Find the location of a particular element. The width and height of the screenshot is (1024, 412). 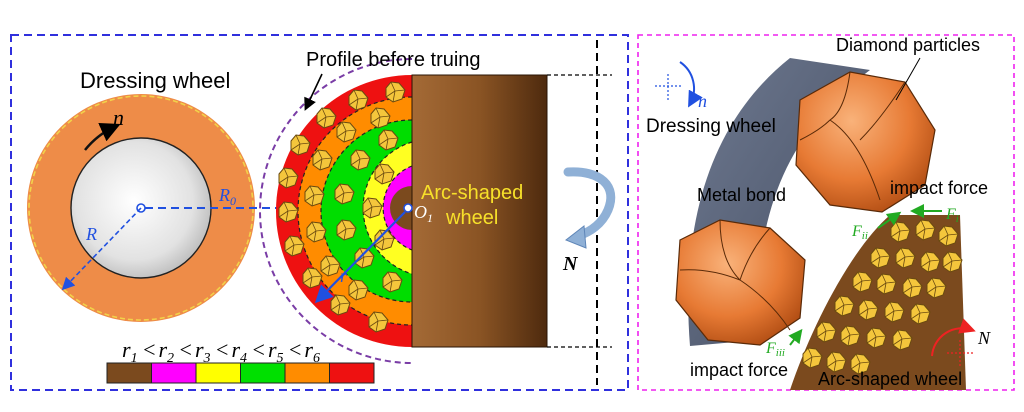

legend-subscript: 4 is located at coordinates (243, 358).